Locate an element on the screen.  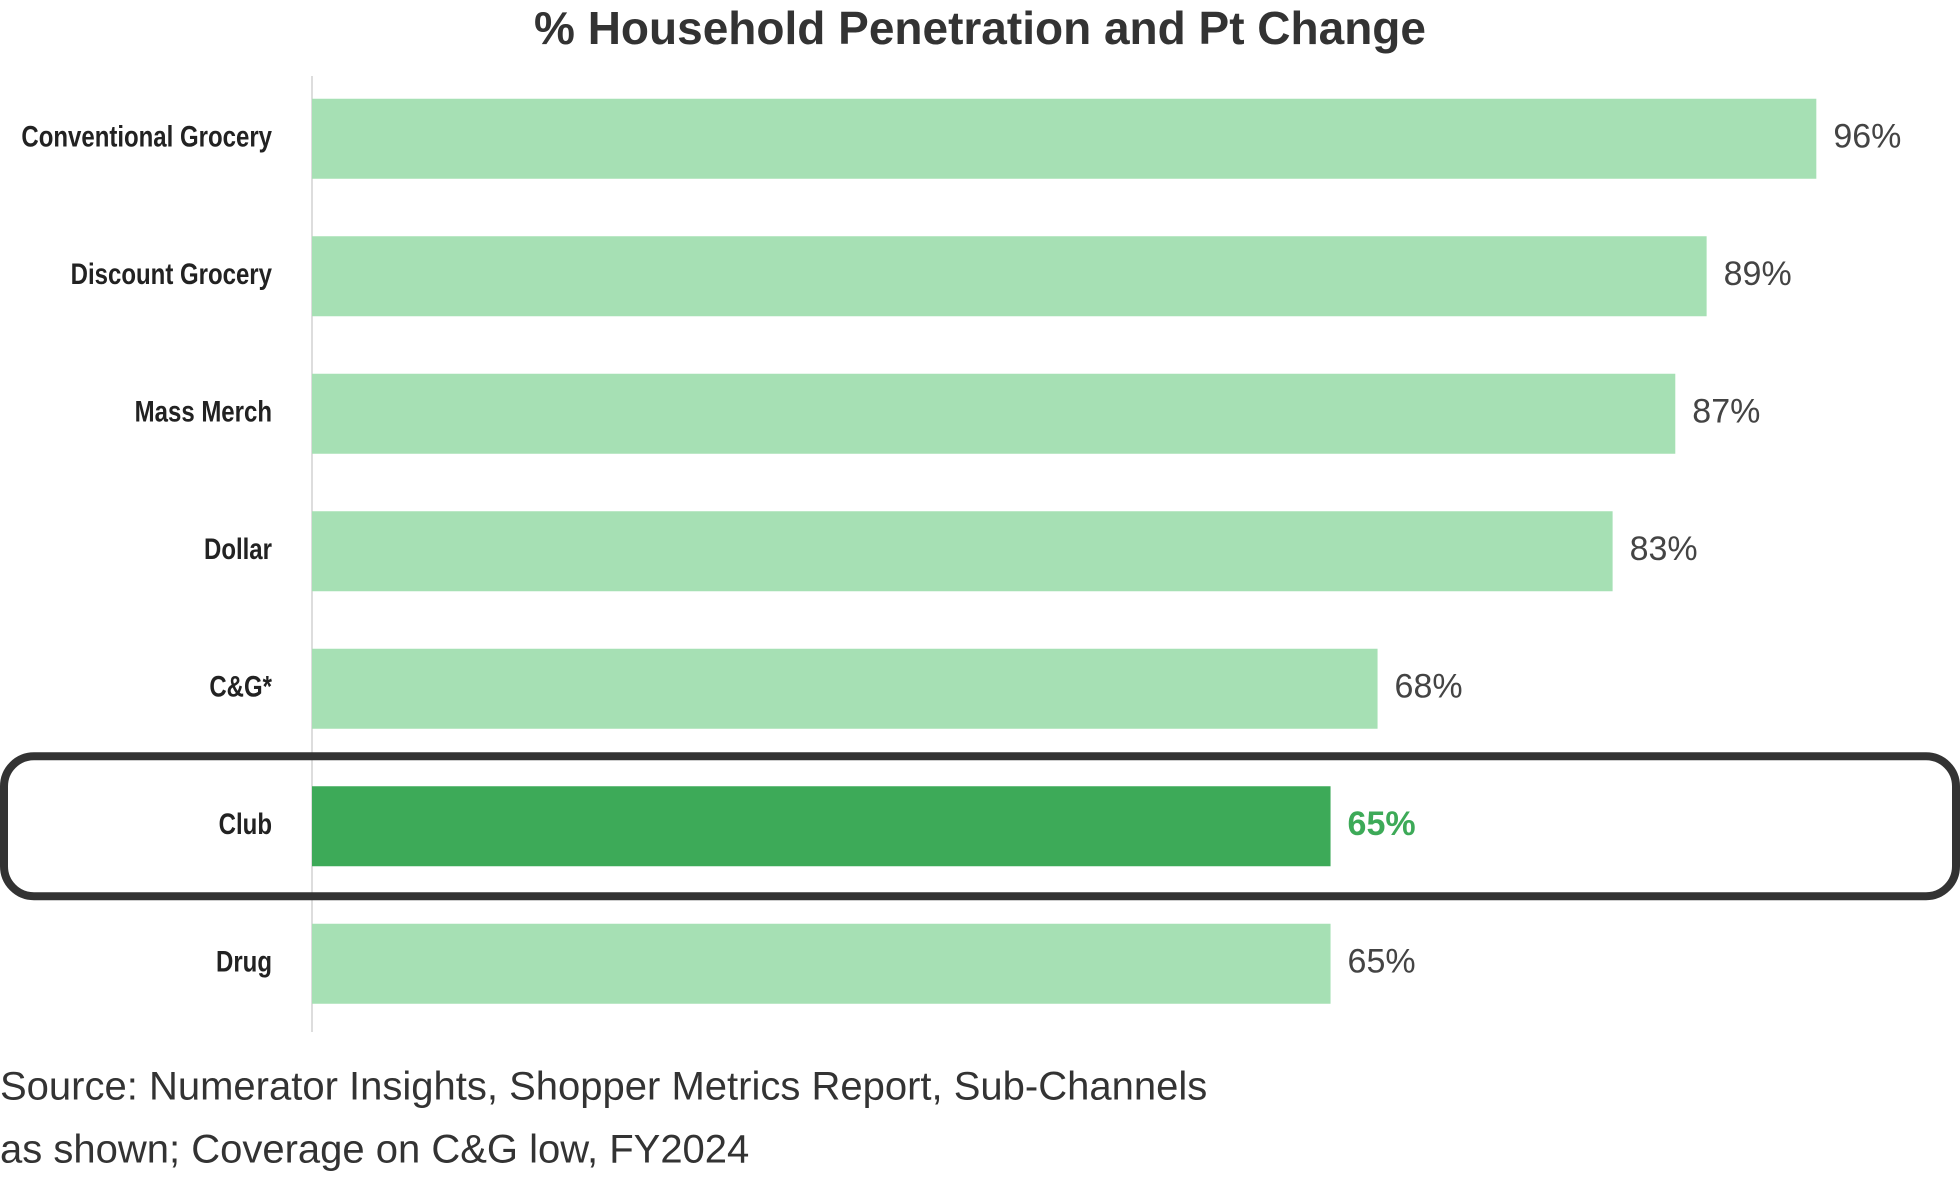
y-tick-label: Dollar is located at coordinates (238, 549).